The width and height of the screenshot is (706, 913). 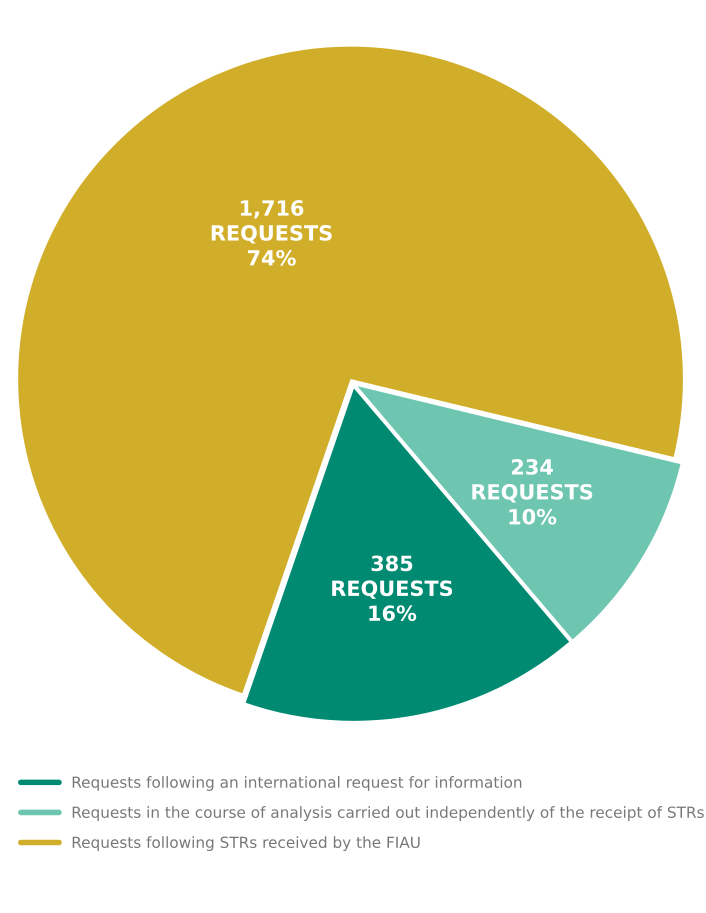 I want to click on legend-label: Requests following an international request for information, so click(x=297, y=783).